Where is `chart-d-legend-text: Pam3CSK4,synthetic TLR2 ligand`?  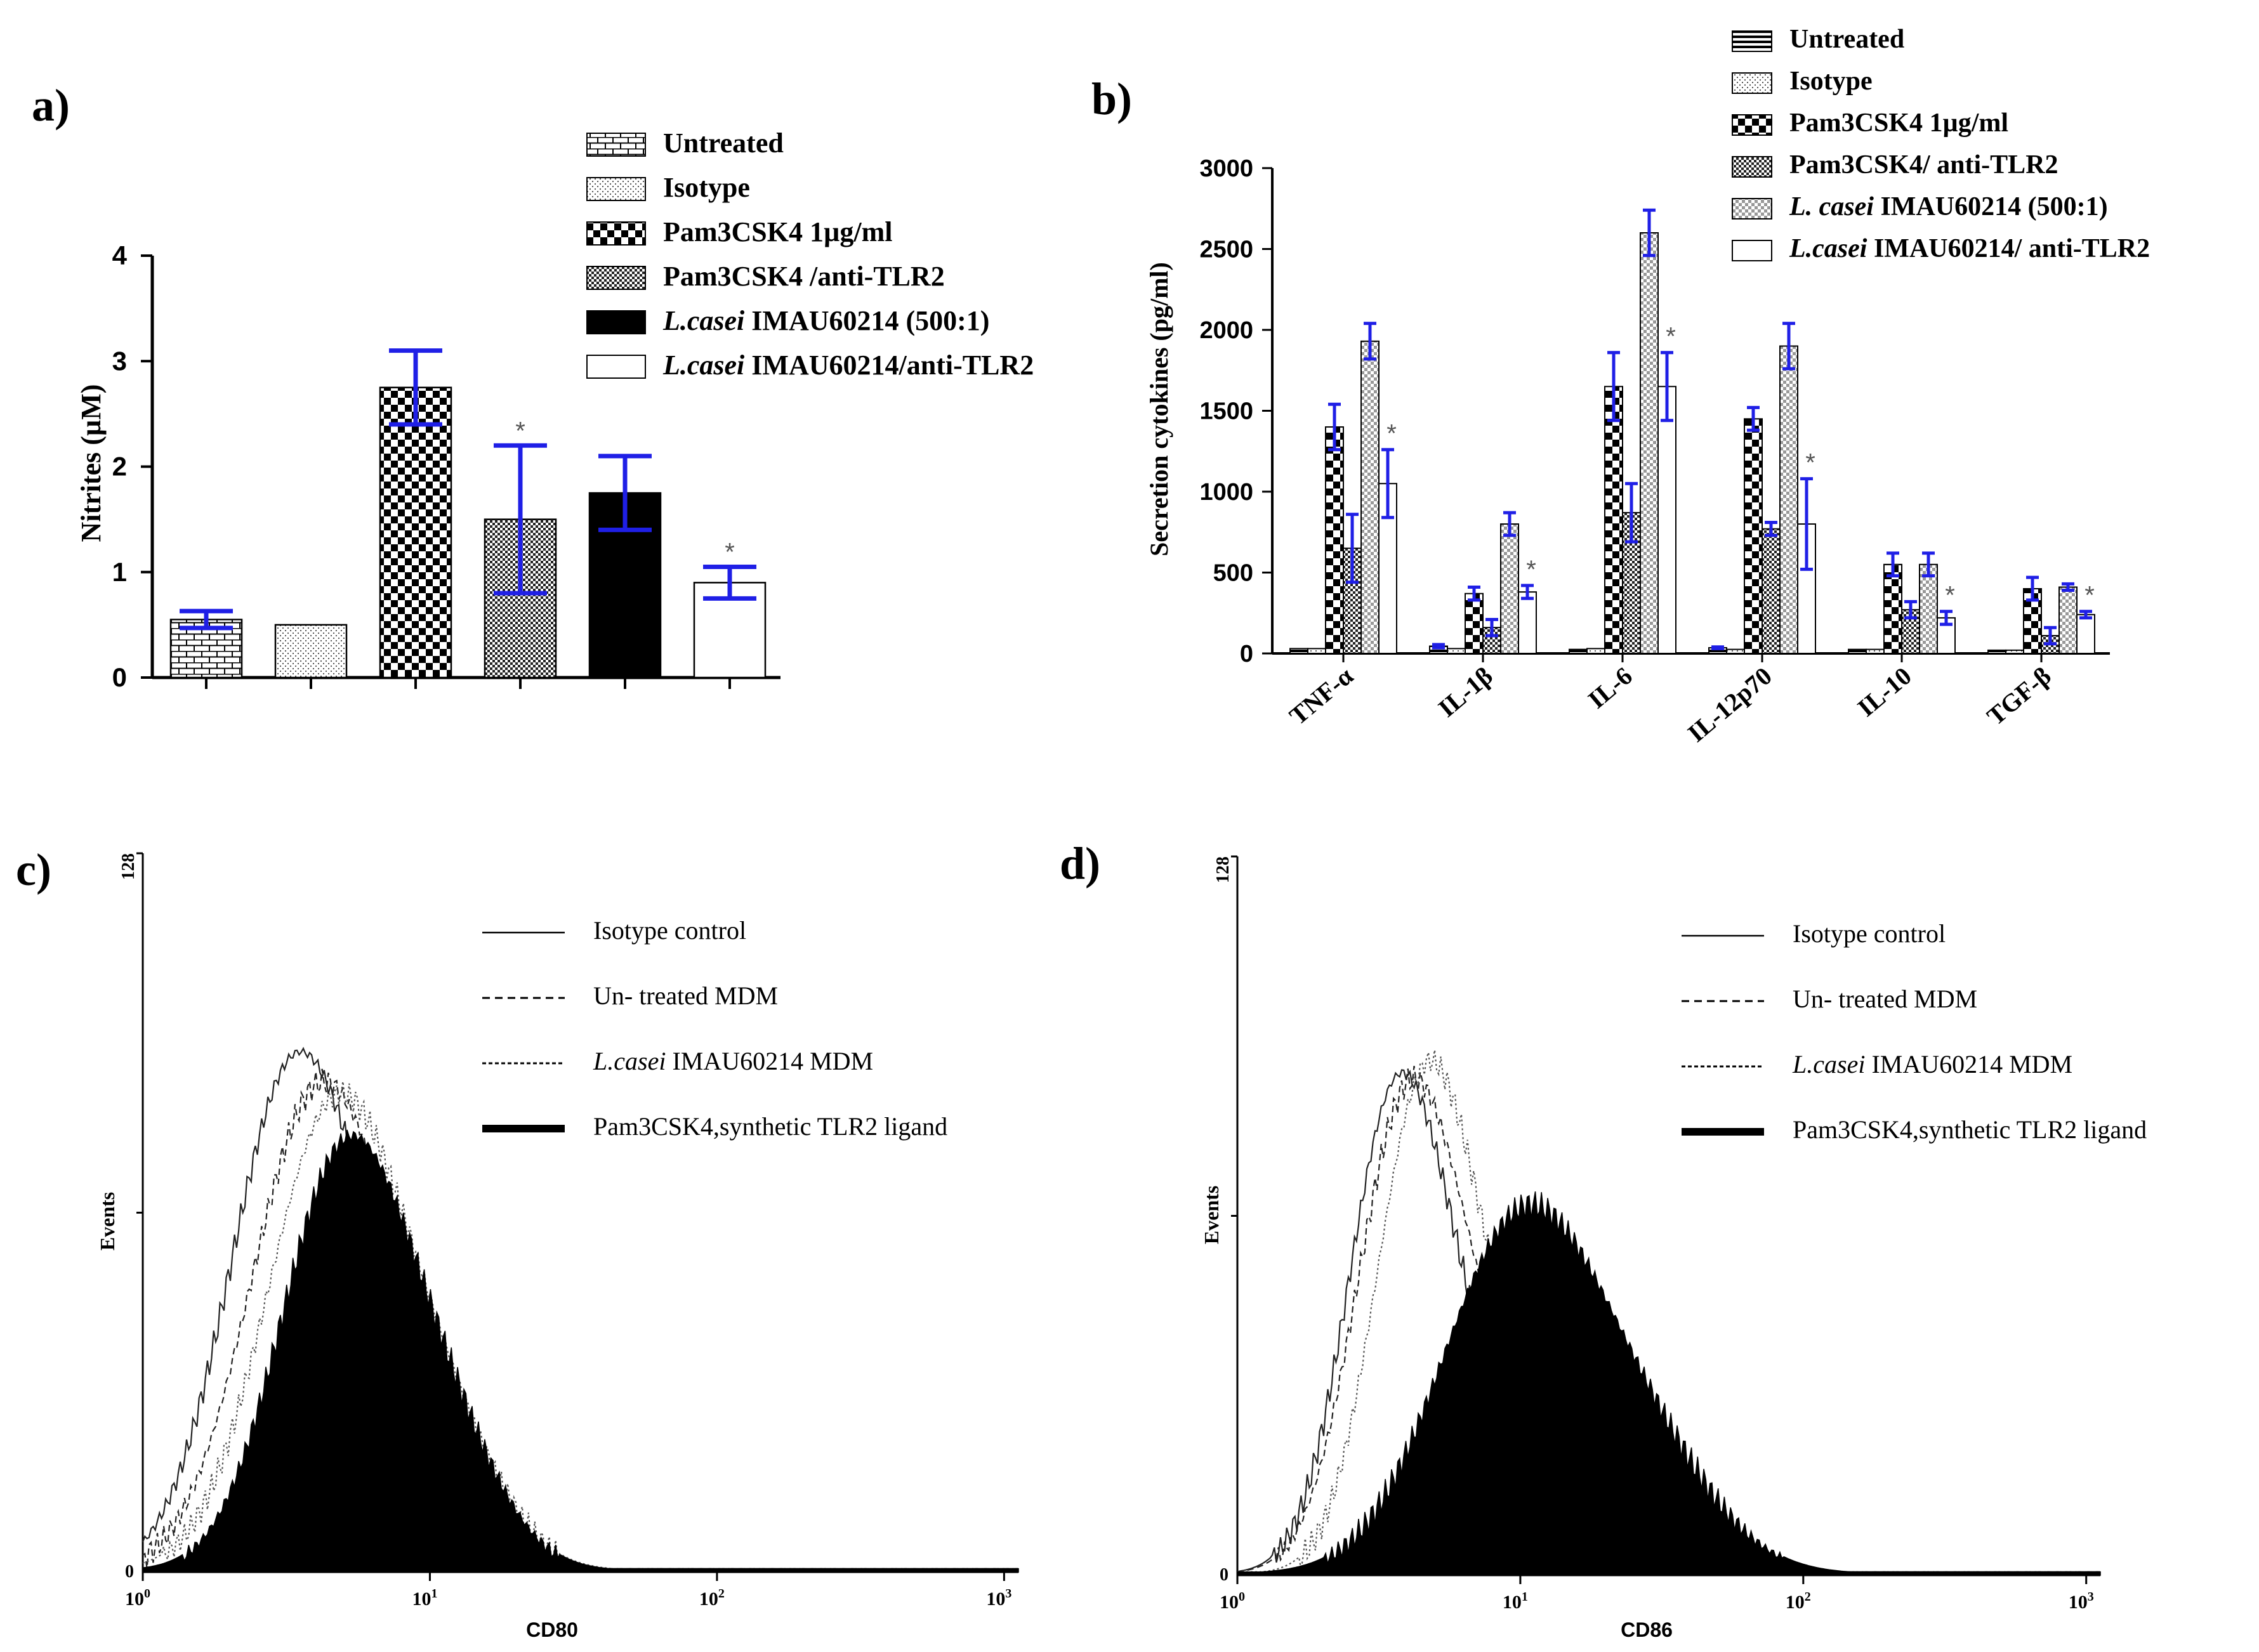 chart-d-legend-text: Pam3CSK4,synthetic TLR2 ligand is located at coordinates (1970, 1129).